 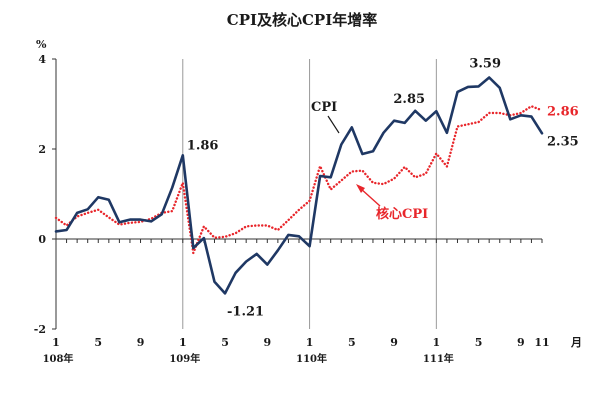 I want to click on year-label: 111年, so click(x=438, y=358).